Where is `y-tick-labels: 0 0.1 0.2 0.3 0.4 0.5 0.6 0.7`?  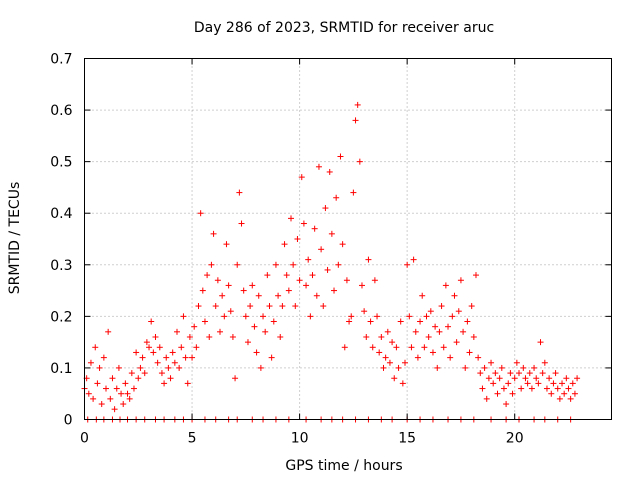
y-tick-labels: 0 0.1 0.2 0.3 0.4 0.5 0.6 0.7 is located at coordinates (61, 240).